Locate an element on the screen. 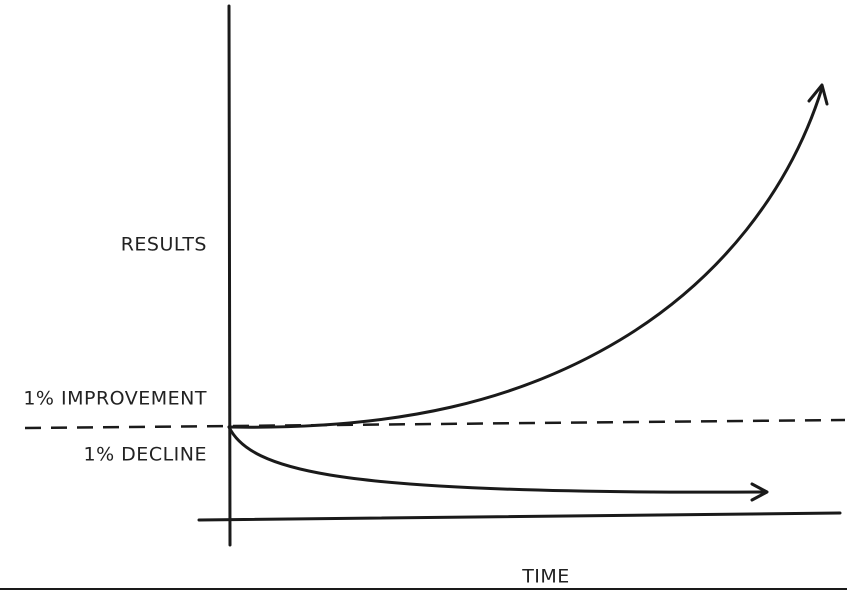 Image resolution: width=847 pixels, height=595 pixels. curve-label: 1% IMPROVEMENT is located at coordinates (115, 399).